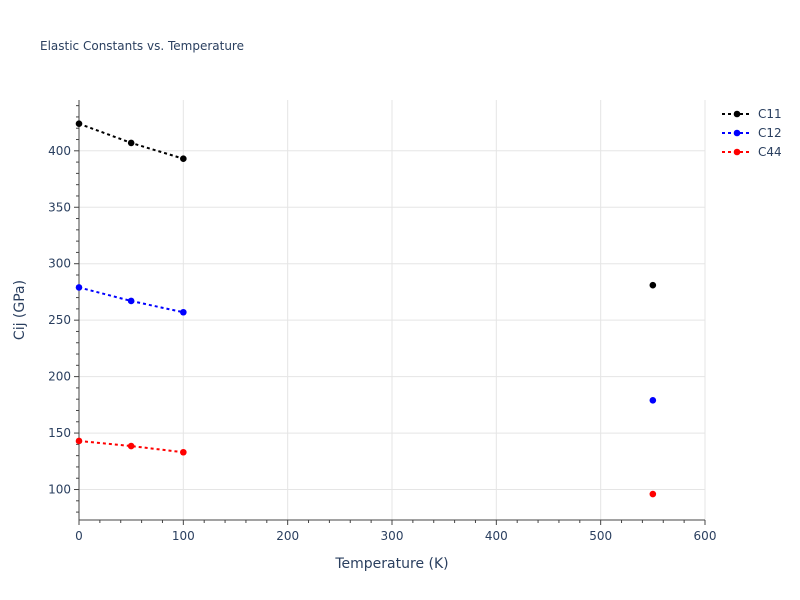  I want to click on x-tick-label: 100, so click(183, 536).